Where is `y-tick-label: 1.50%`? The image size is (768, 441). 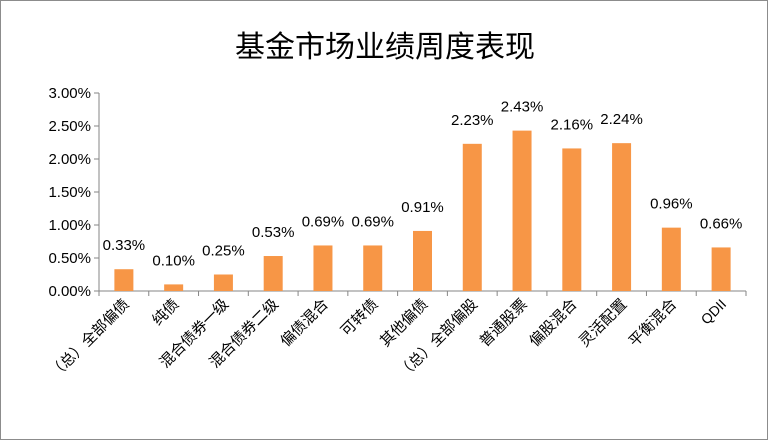
y-tick-label: 1.50% is located at coordinates (69, 192).